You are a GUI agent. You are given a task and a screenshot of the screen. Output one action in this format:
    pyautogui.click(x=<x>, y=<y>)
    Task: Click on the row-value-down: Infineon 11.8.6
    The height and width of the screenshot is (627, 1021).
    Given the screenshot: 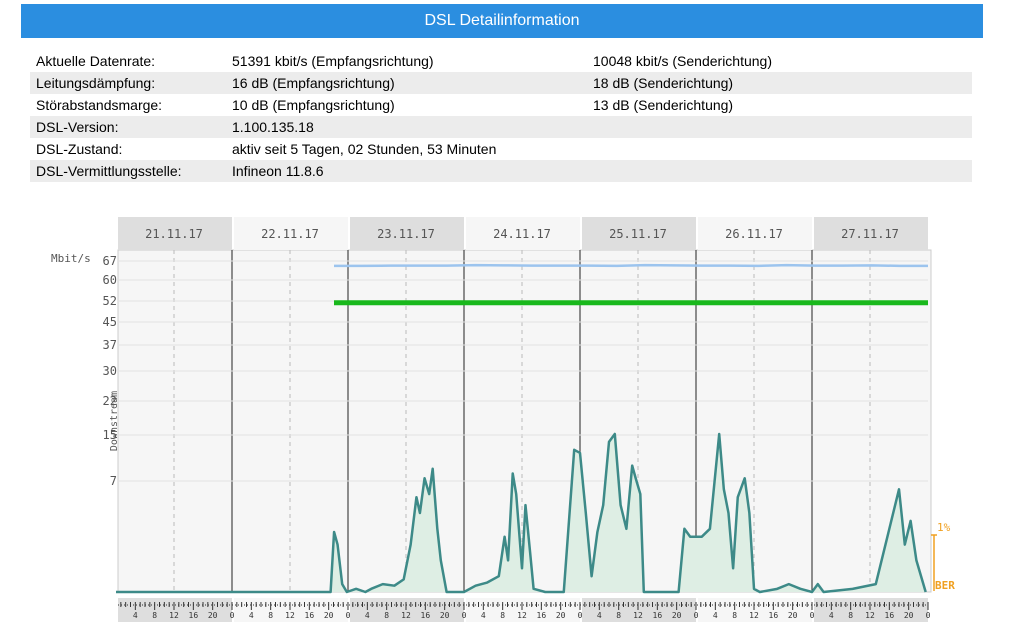 What is the action you would take?
    pyautogui.click(x=406, y=171)
    